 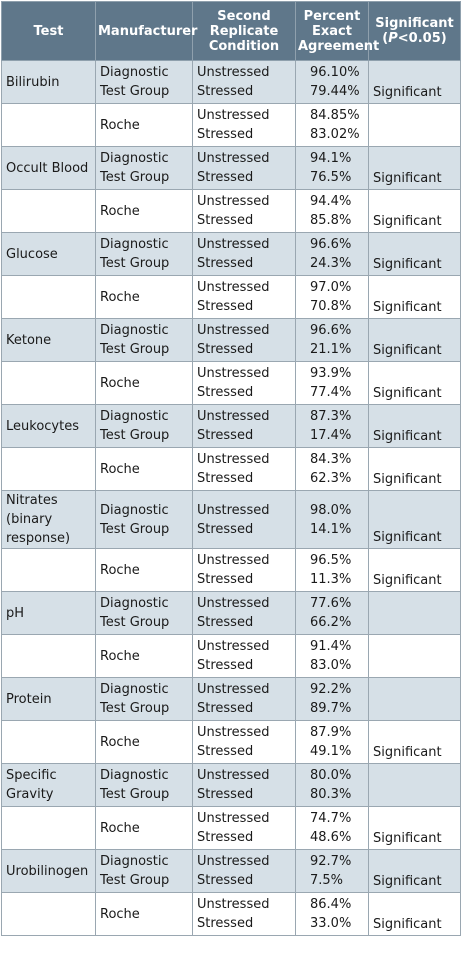 What do you see at coordinates (48, 340) in the screenshot?
I see `test-cell: Ketone` at bounding box center [48, 340].